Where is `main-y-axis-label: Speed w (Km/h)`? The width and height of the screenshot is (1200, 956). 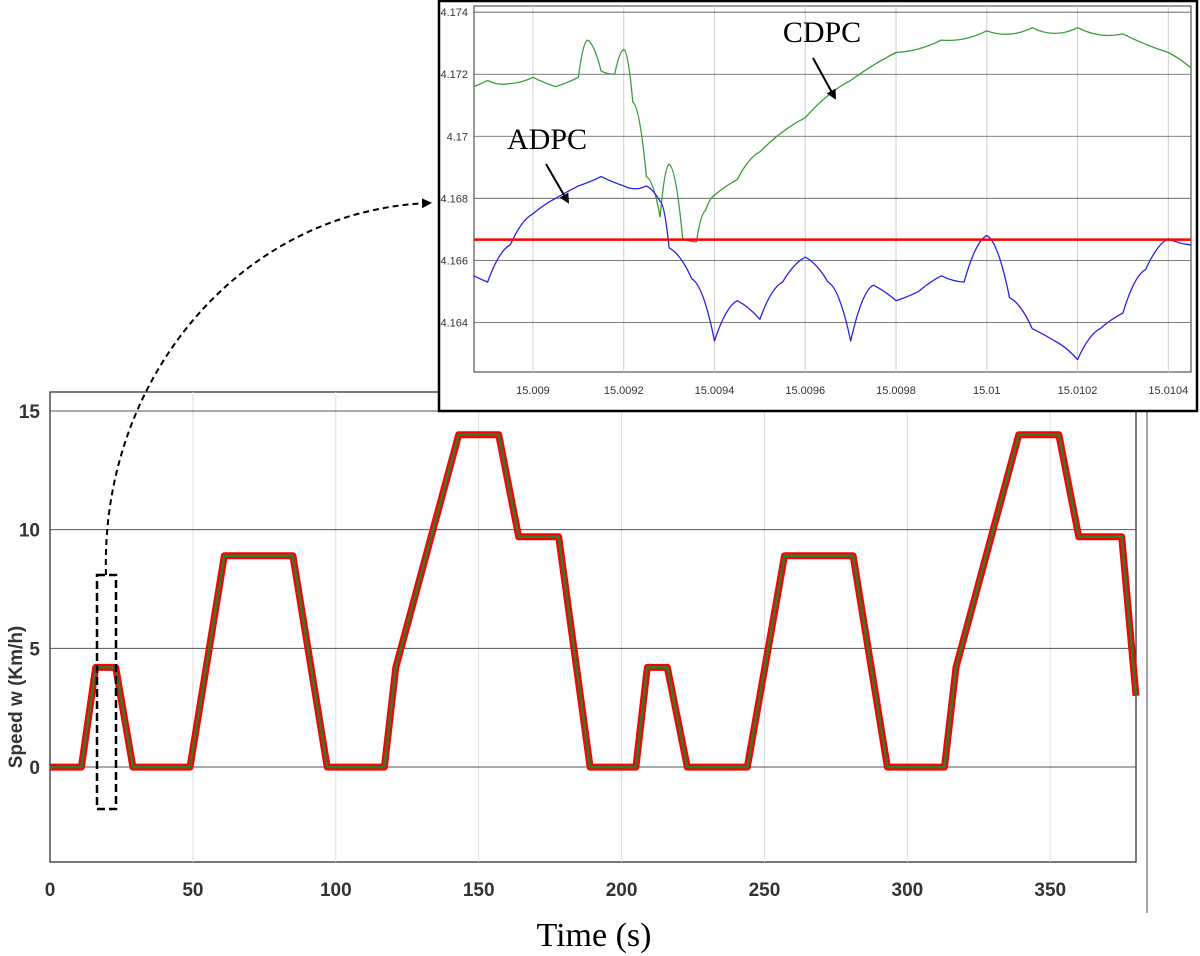
main-y-axis-label: Speed w (Km/h) is located at coordinates (16, 697).